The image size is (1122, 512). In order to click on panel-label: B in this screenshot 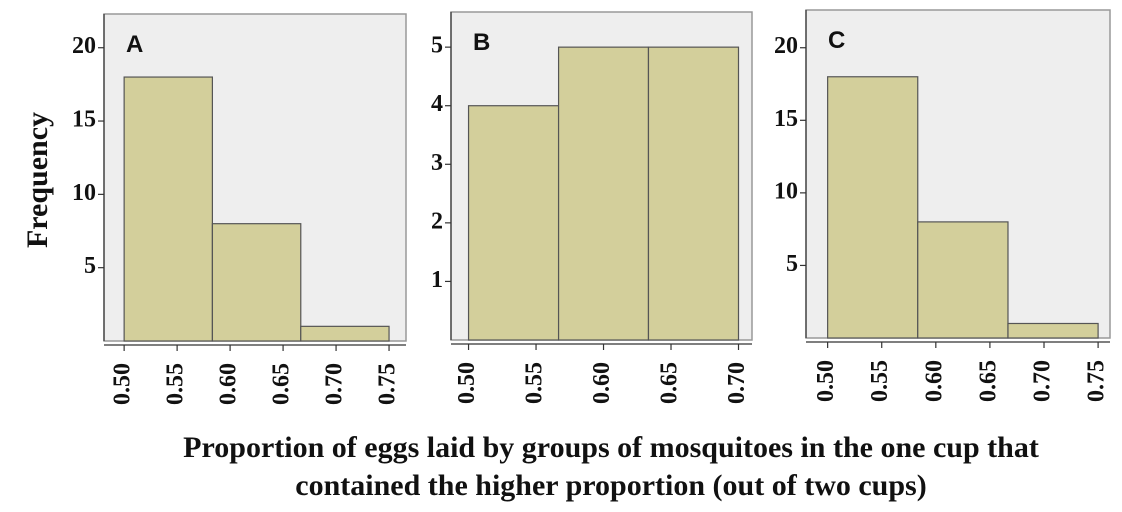, I will do `click(481, 42)`.